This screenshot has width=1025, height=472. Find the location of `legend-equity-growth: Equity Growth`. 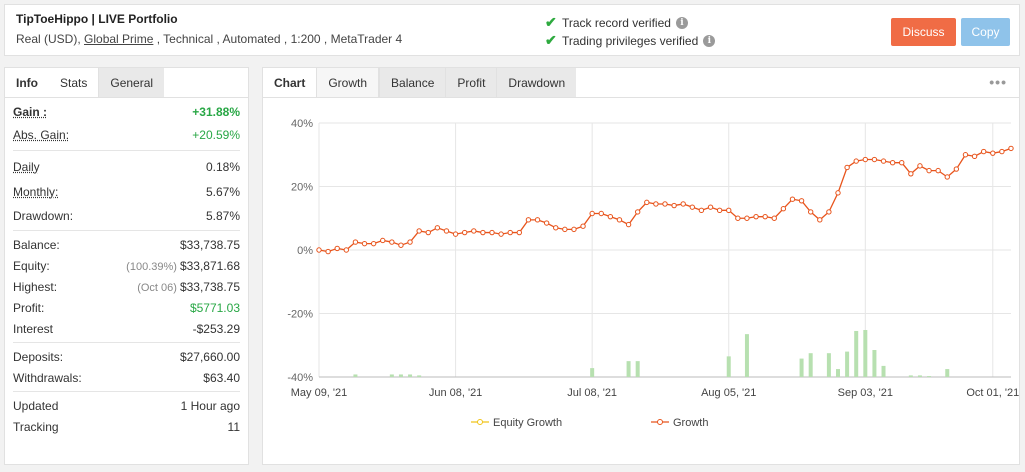

legend-equity-growth: Equity Growth is located at coordinates (527, 423).